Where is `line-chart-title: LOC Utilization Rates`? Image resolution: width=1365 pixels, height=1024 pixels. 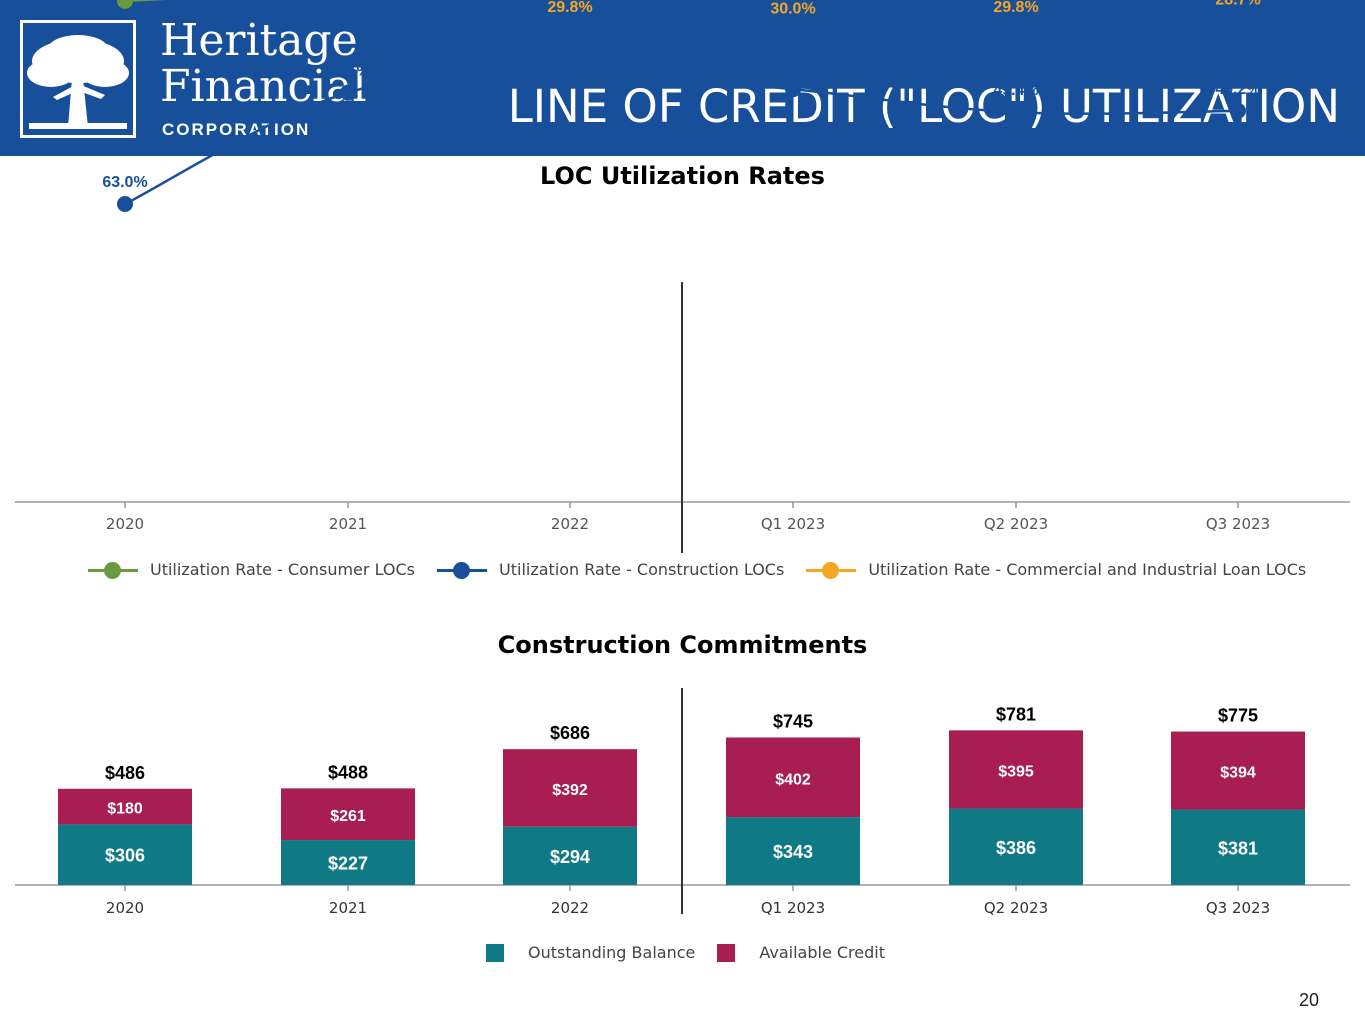 line-chart-title: LOC Utilization Rates is located at coordinates (682, 176).